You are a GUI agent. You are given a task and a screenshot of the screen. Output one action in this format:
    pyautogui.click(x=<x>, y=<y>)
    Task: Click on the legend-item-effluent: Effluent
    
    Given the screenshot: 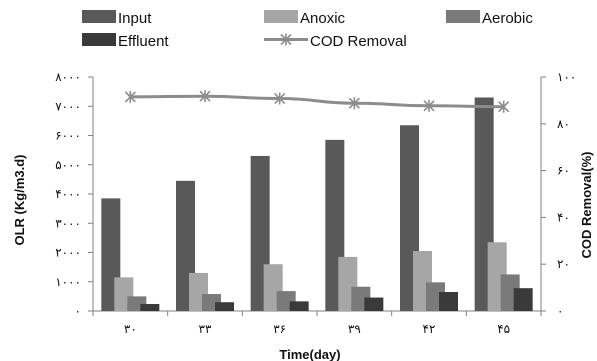 What is the action you would take?
    pyautogui.click(x=125, y=41)
    